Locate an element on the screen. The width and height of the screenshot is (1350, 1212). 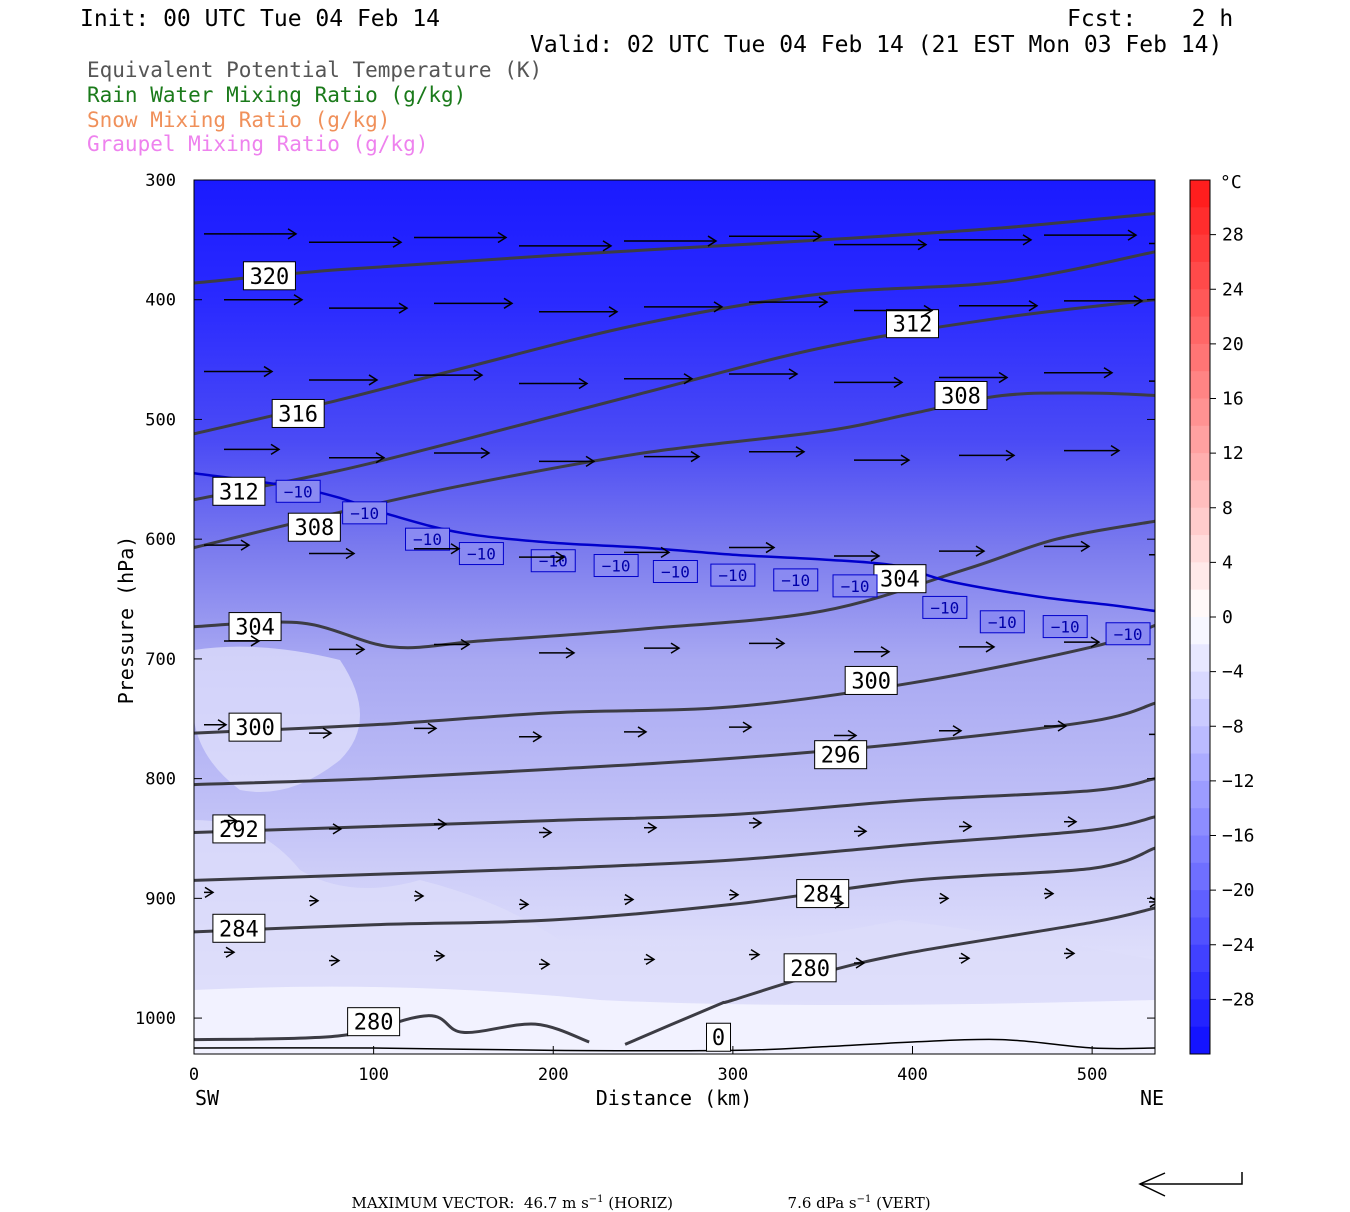
max-vert-value: 7.6 dPa s is located at coordinates (822, 1203).